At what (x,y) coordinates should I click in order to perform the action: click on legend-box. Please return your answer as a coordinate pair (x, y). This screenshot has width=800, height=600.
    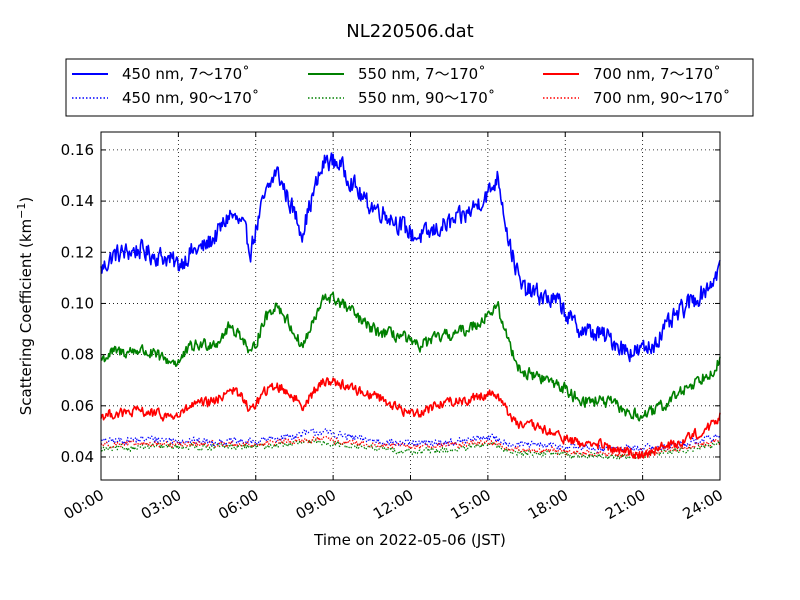
    Looking at the image, I should click on (409, 87).